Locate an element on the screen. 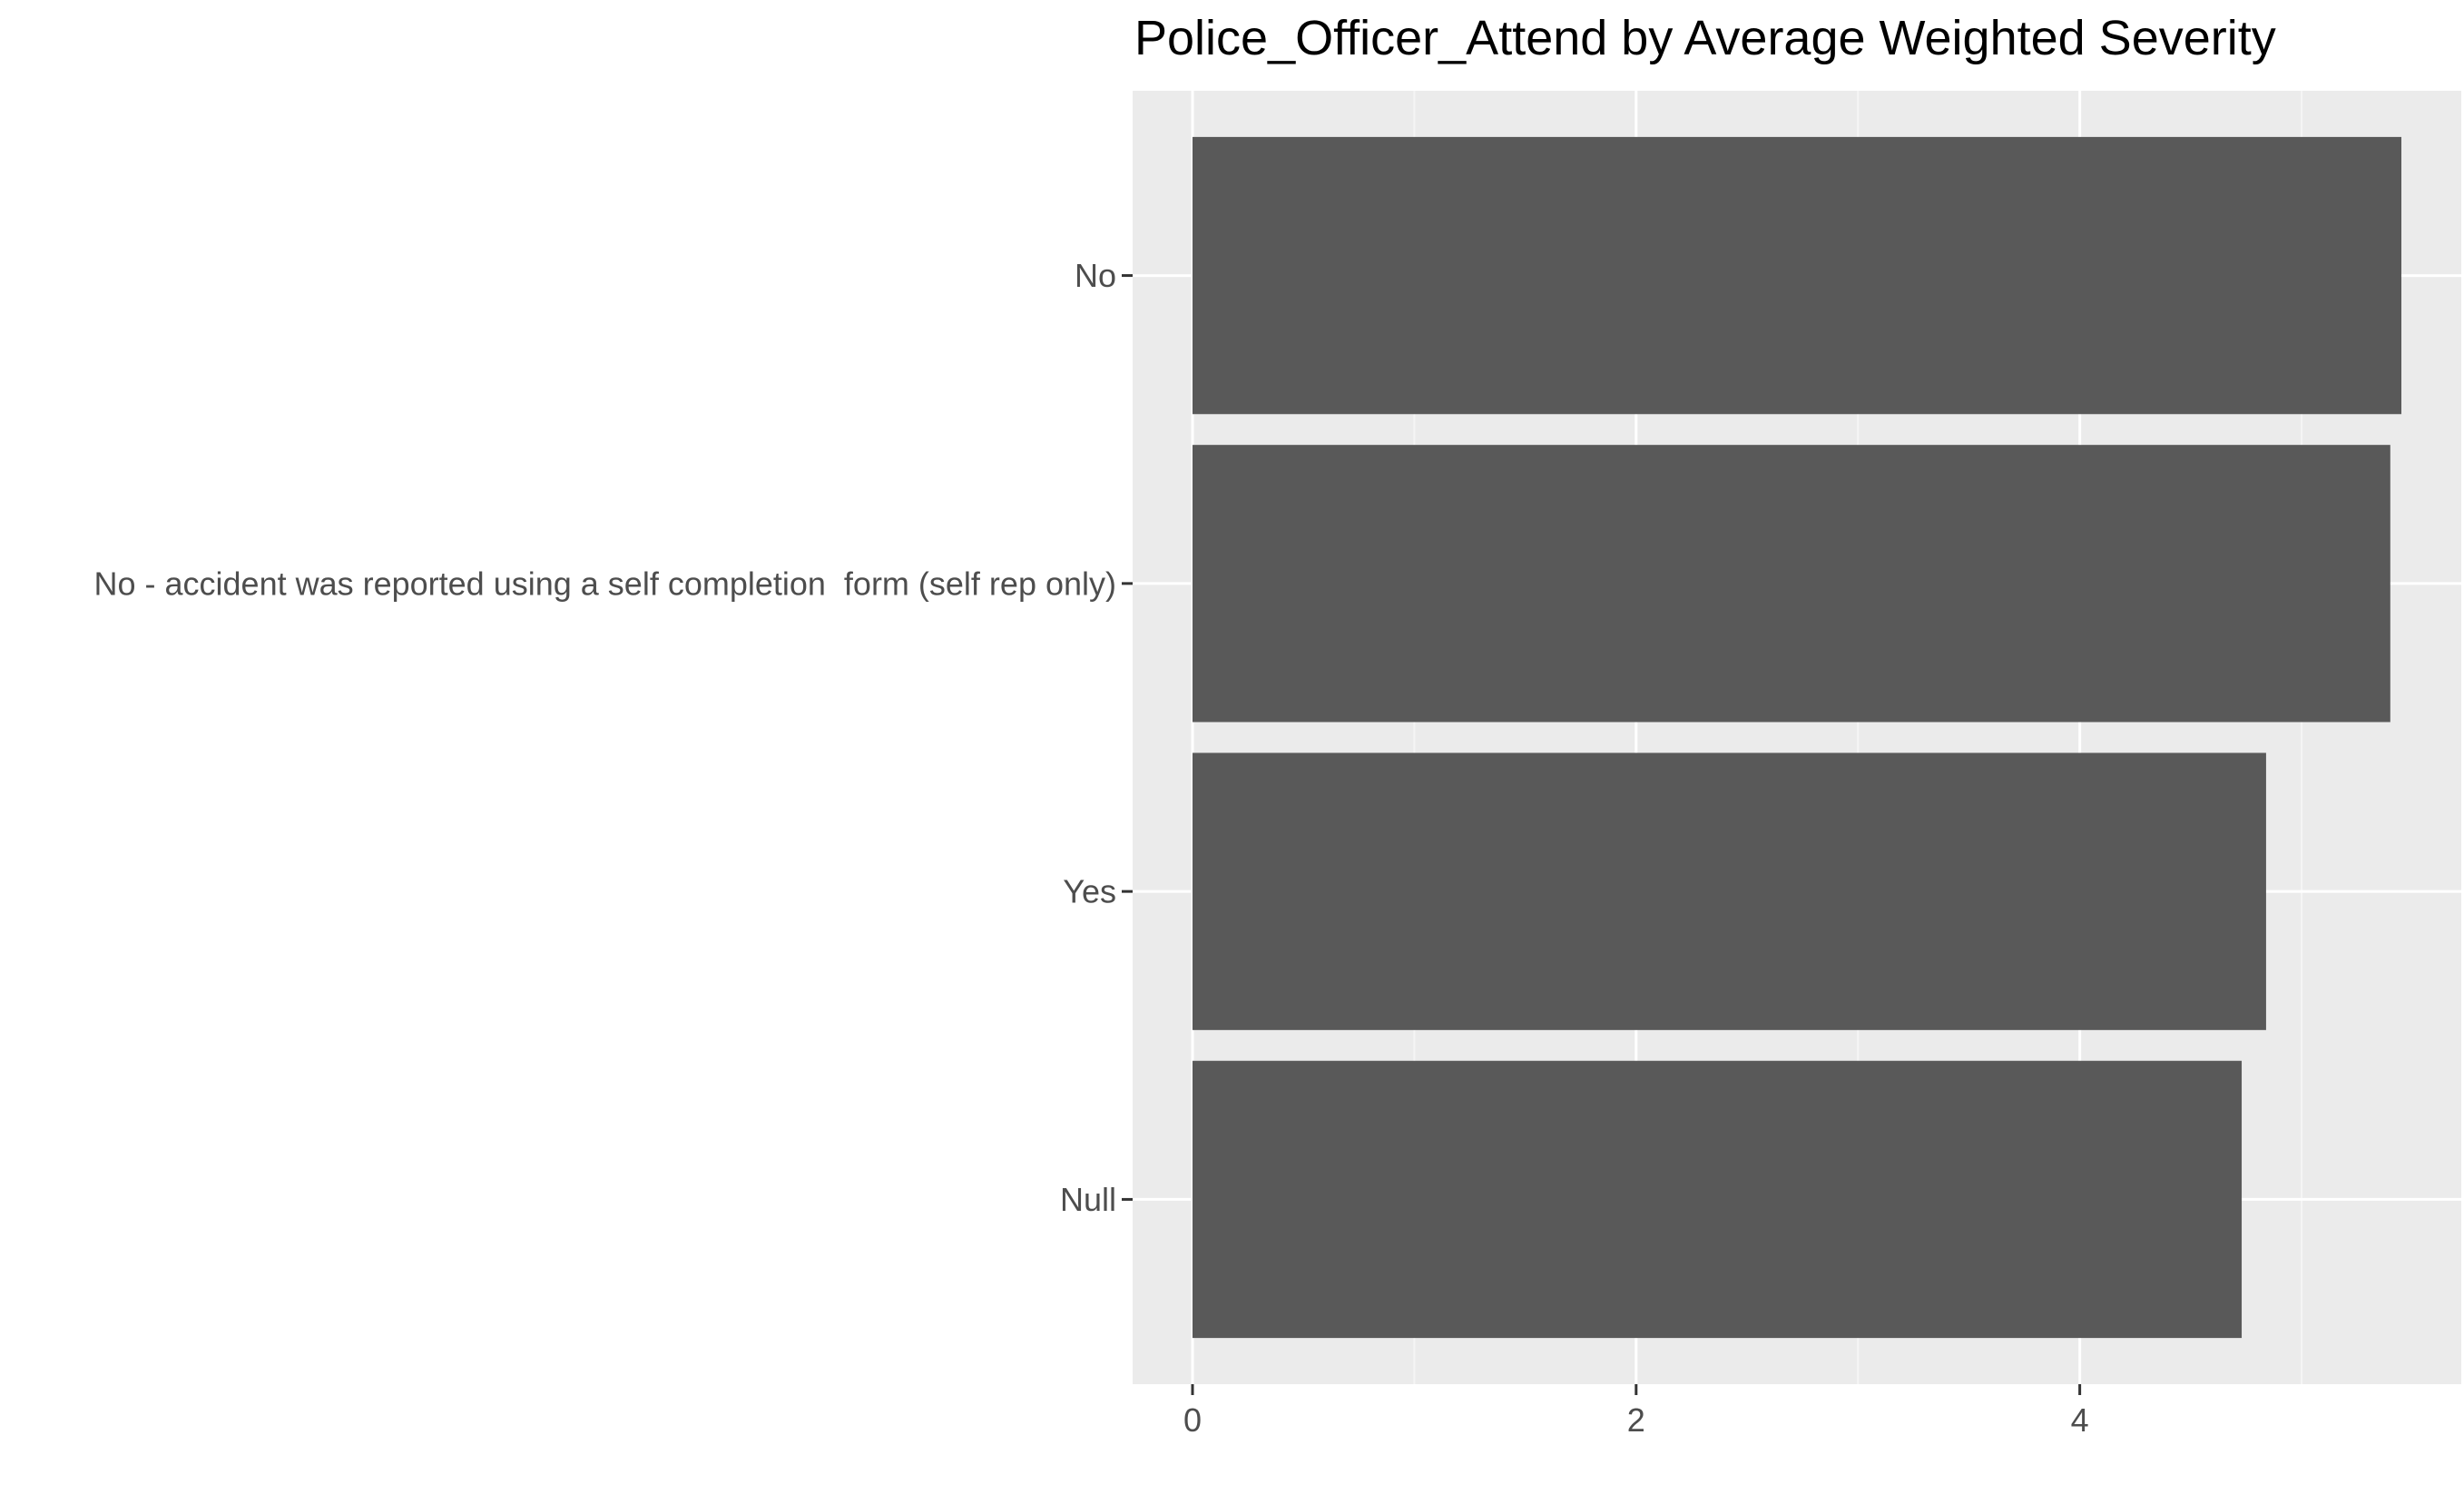 Image resolution: width=2464 pixels, height=1494 pixels. x-axis: 0 2 4 is located at coordinates (1636, 1411).